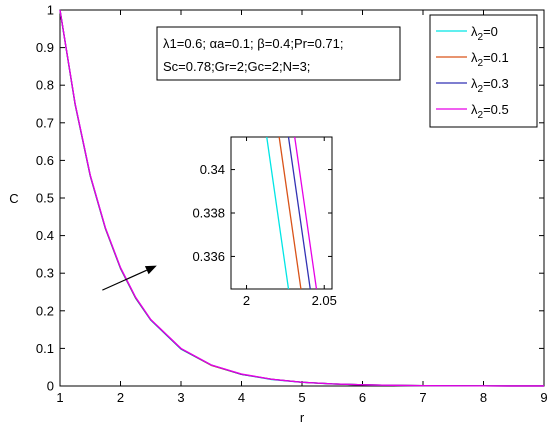  Describe the element at coordinates (45, 235) in the screenshot. I see `y-tick-label: 0.4` at that location.